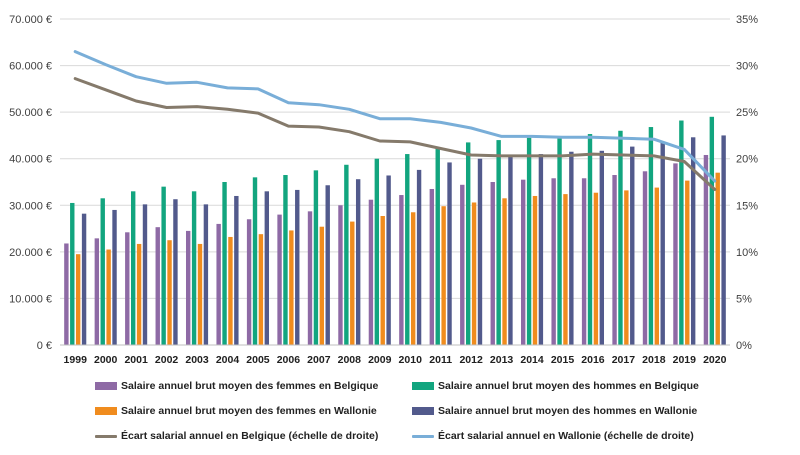 Image resolution: width=800 pixels, height=455 pixels. Describe the element at coordinates (411, 360) in the screenshot. I see `x-tick-label: 2010` at that location.